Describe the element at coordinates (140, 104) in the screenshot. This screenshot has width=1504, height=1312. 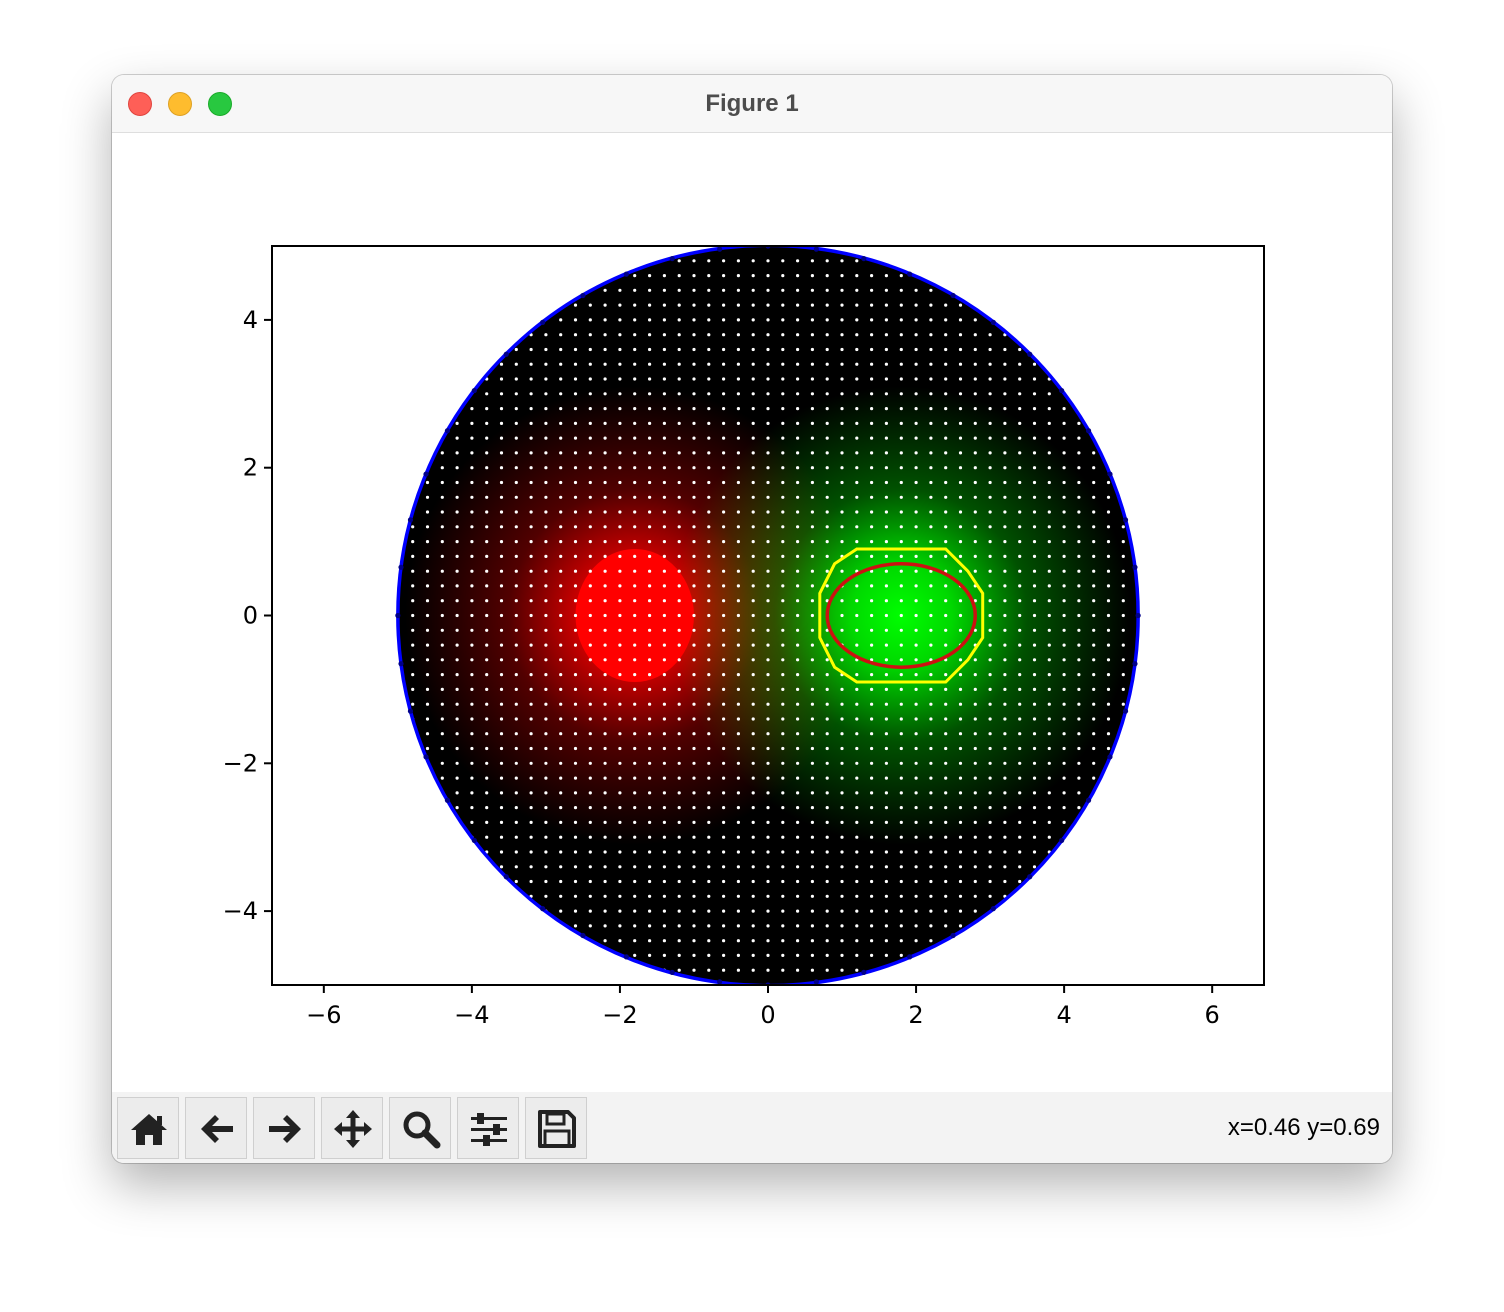
I see `close-button` at that location.